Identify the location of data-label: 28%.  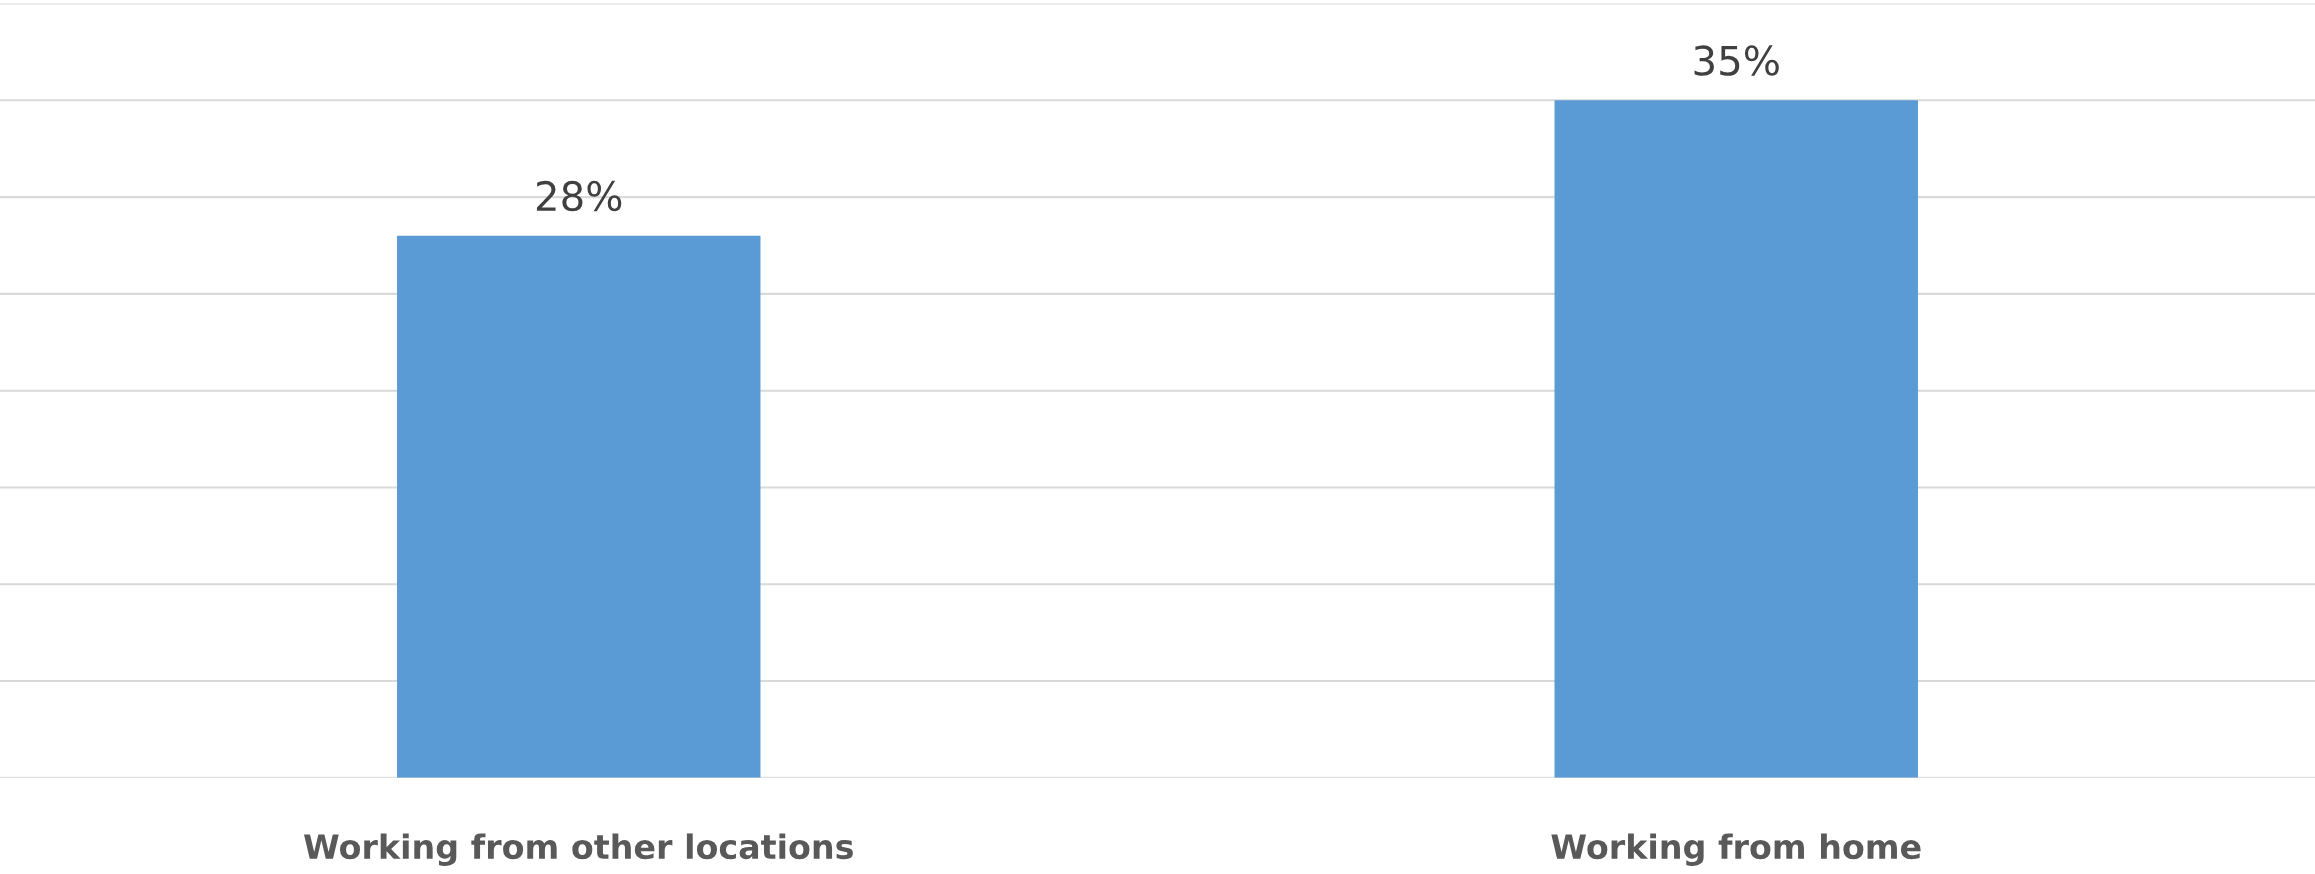
(579, 196).